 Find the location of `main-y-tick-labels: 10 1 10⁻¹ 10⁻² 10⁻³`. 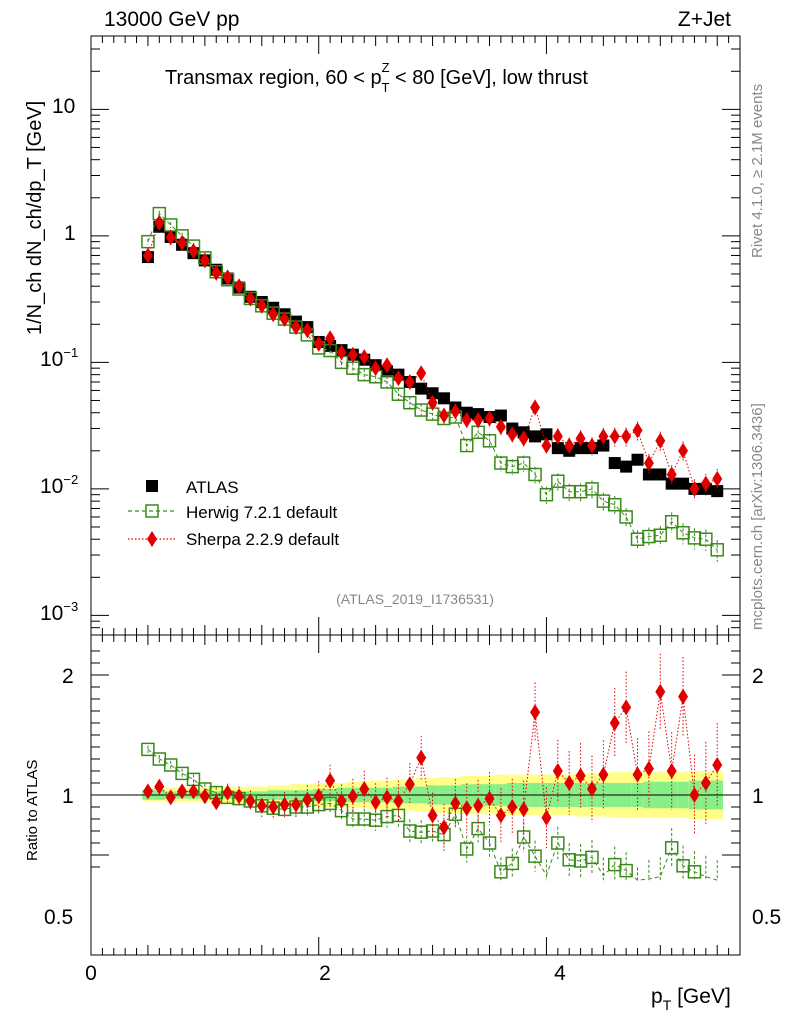

main-y-tick-labels: 10 1 10⁻¹ 10⁻² 10⁻³ is located at coordinates (59, 360).